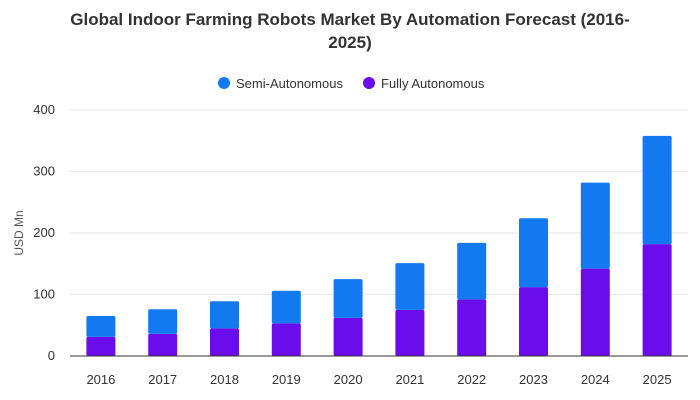  I want to click on bar-fully-autonomous-2018, so click(224, 342).